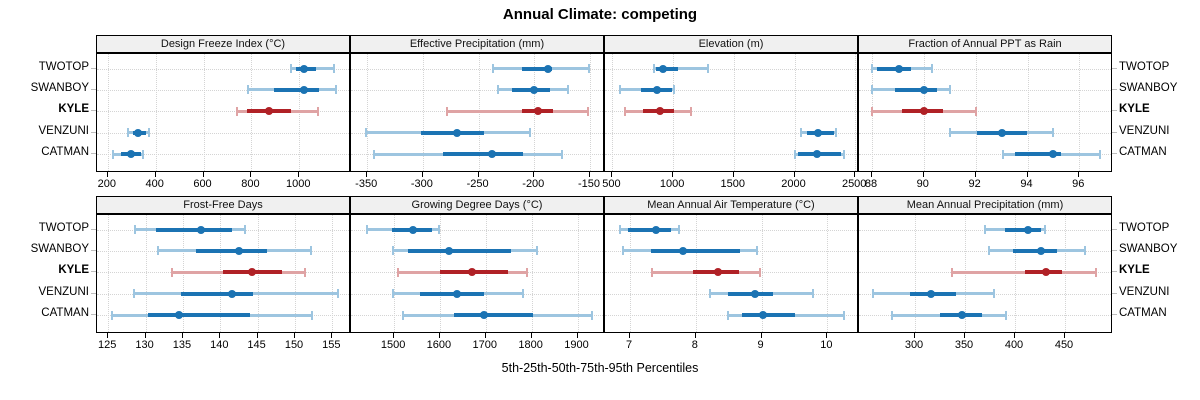  What do you see at coordinates (600, 368) in the screenshot?
I see `chart-caption: 5th-25th-50th-75th-95th Percentiles` at bounding box center [600, 368].